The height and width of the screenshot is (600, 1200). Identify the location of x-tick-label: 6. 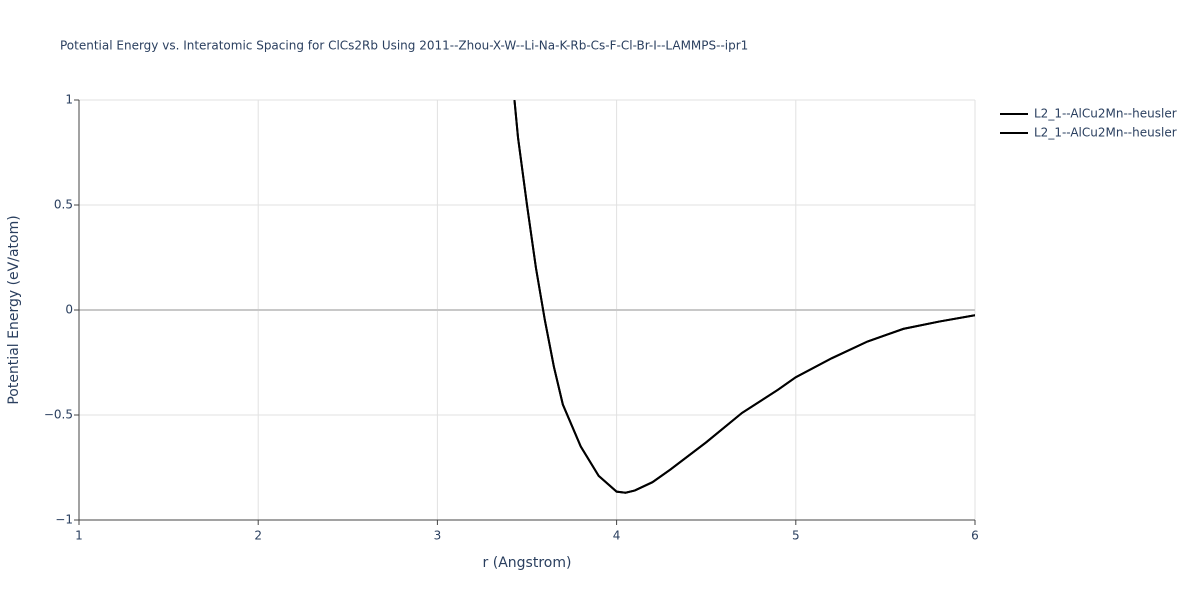
(975, 536).